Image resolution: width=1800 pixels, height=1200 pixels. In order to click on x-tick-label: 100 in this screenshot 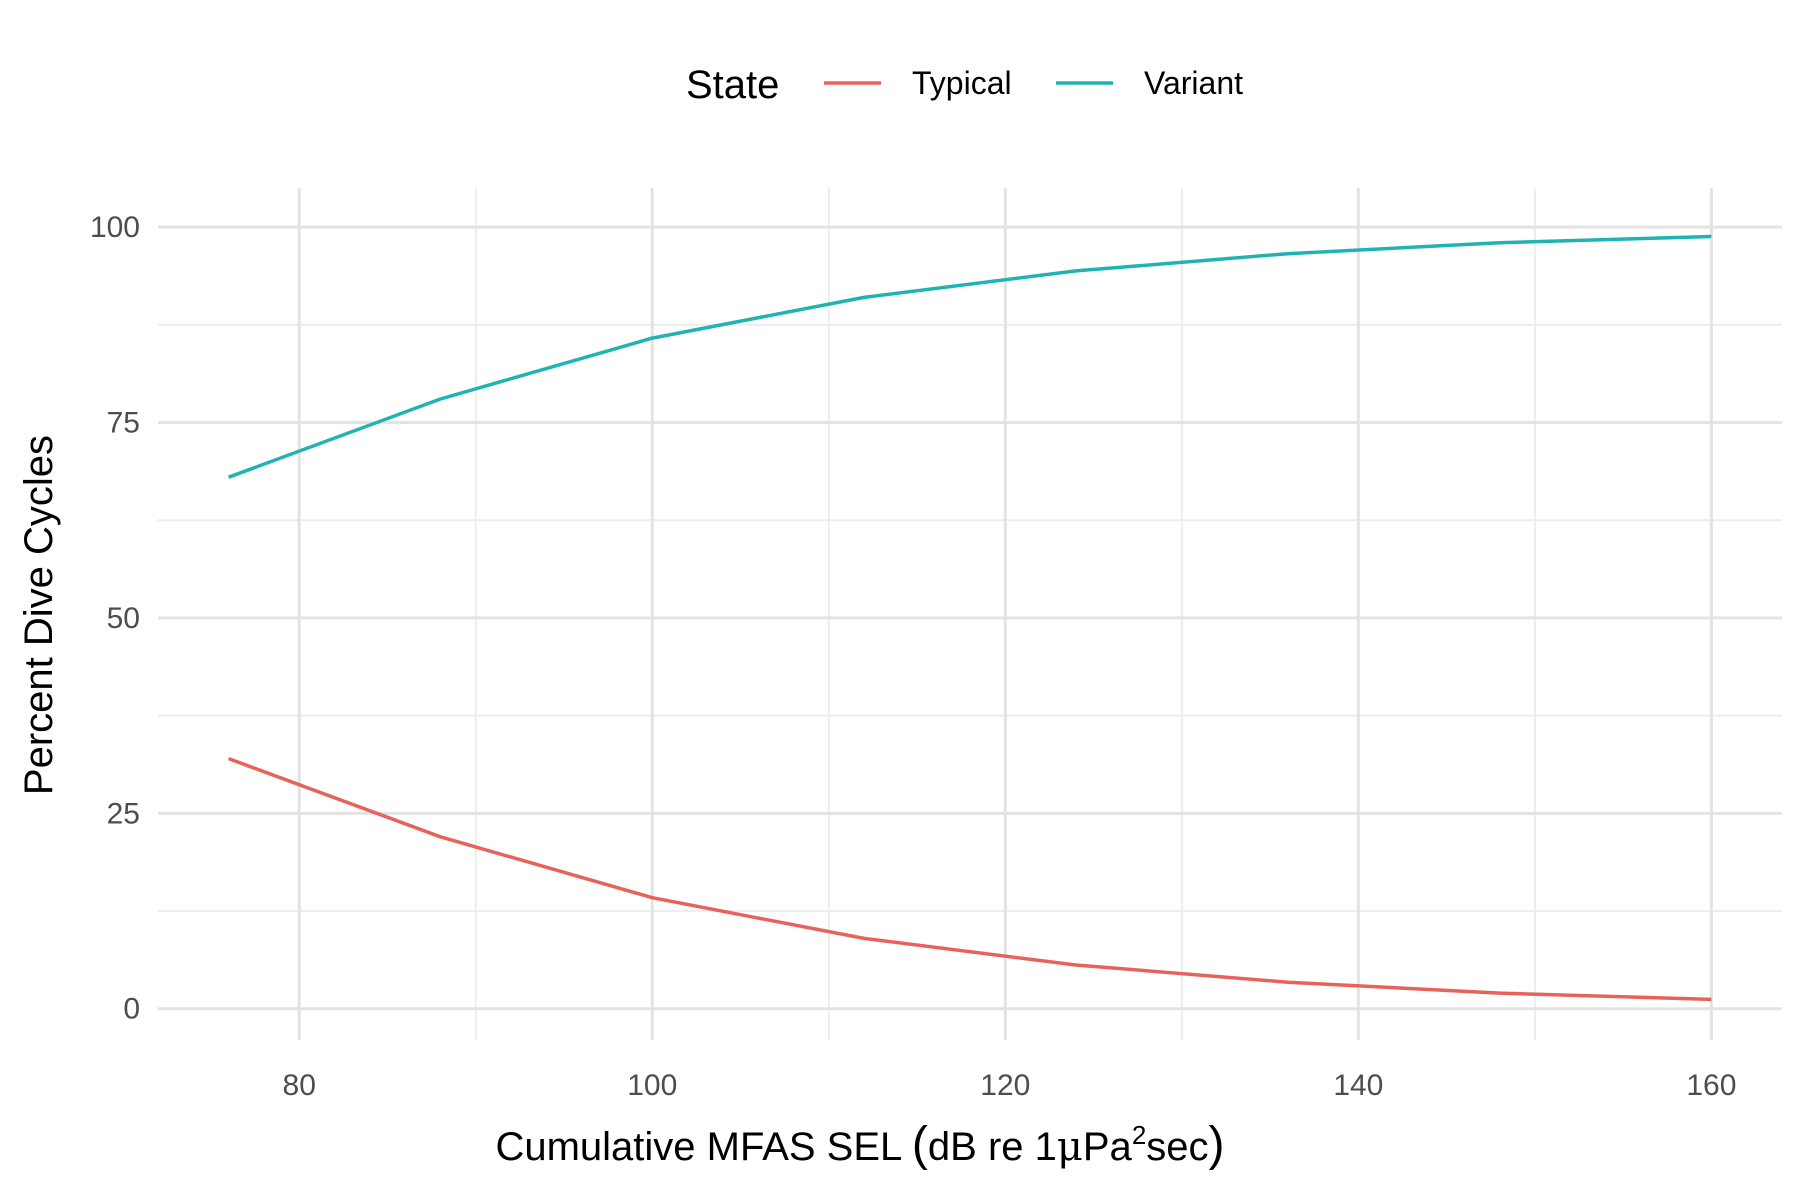, I will do `click(652, 1085)`.